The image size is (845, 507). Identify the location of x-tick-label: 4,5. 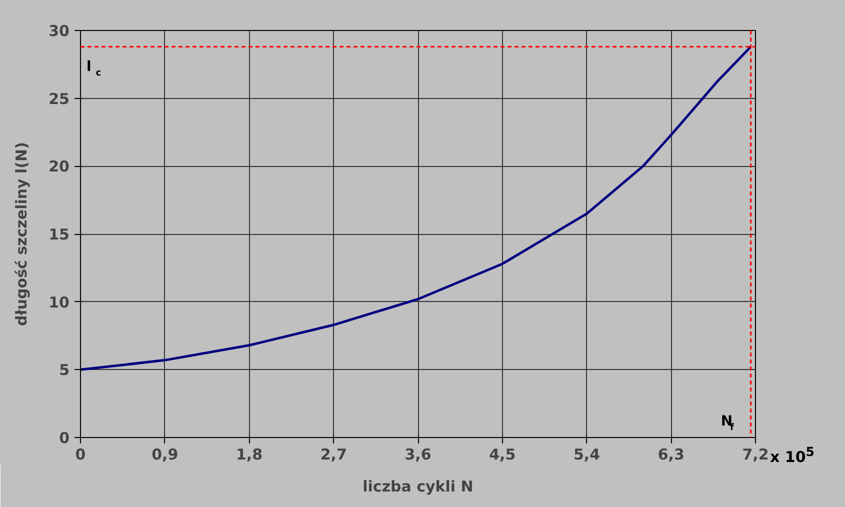
(502, 455).